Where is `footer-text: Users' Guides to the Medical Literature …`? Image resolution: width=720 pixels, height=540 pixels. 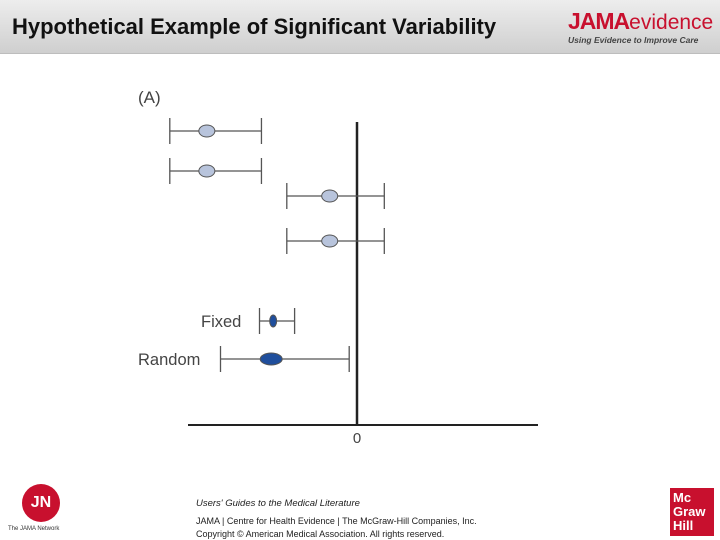
footer-text: Users' Guides to the Medical Literature … is located at coordinates (336, 519).